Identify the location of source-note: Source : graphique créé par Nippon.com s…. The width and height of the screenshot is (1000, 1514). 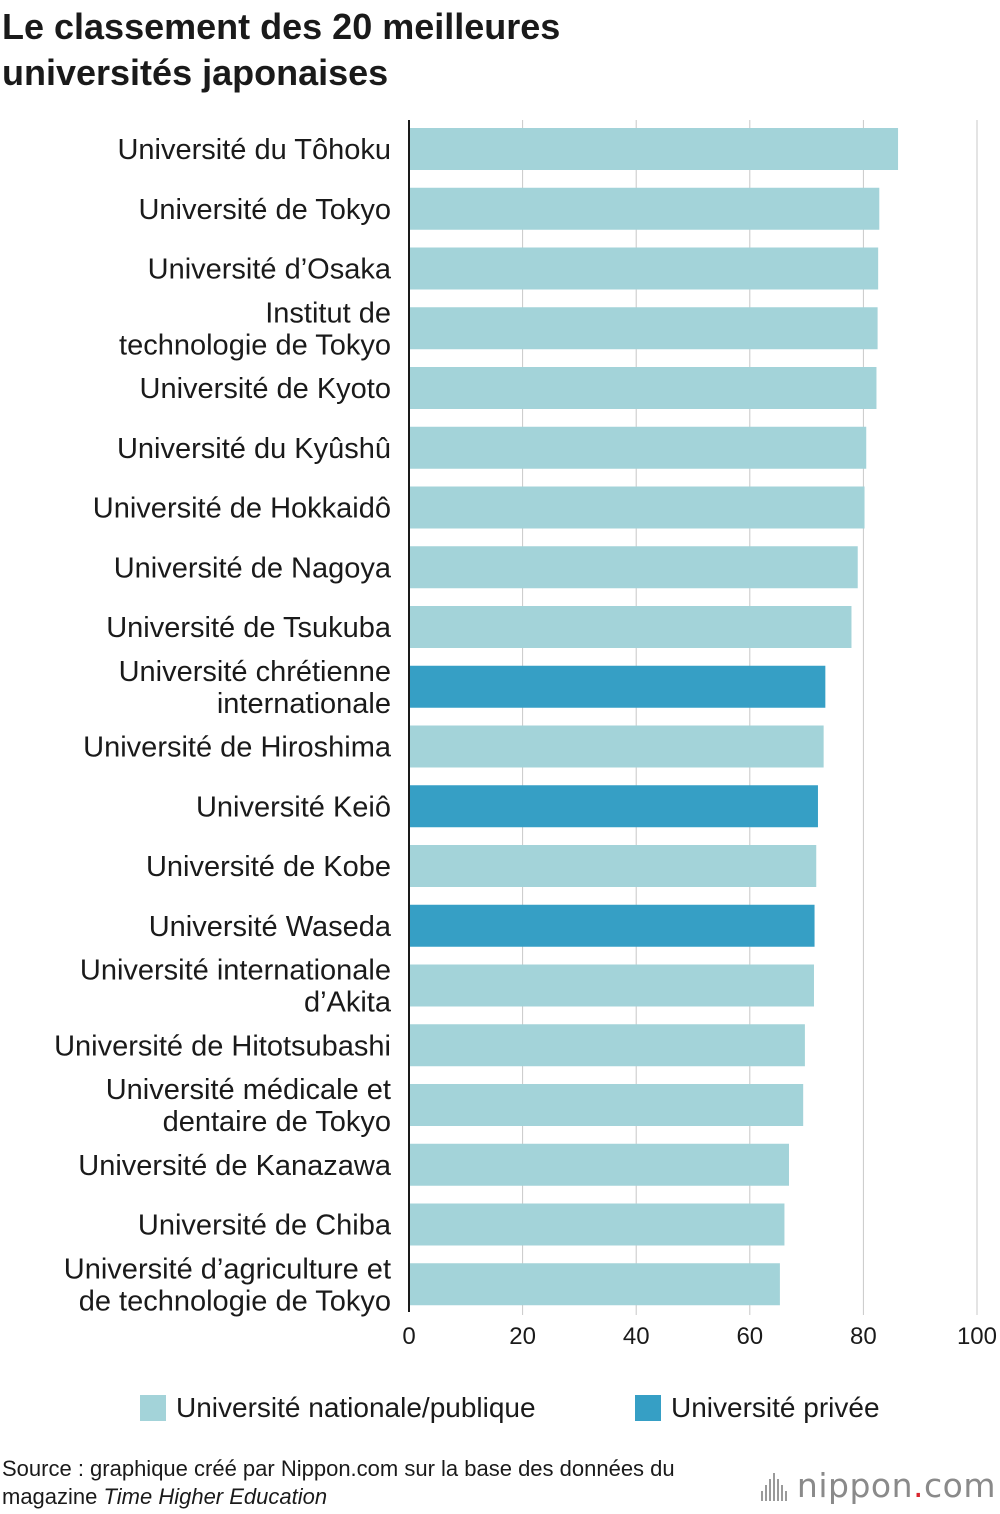
(387, 1483).